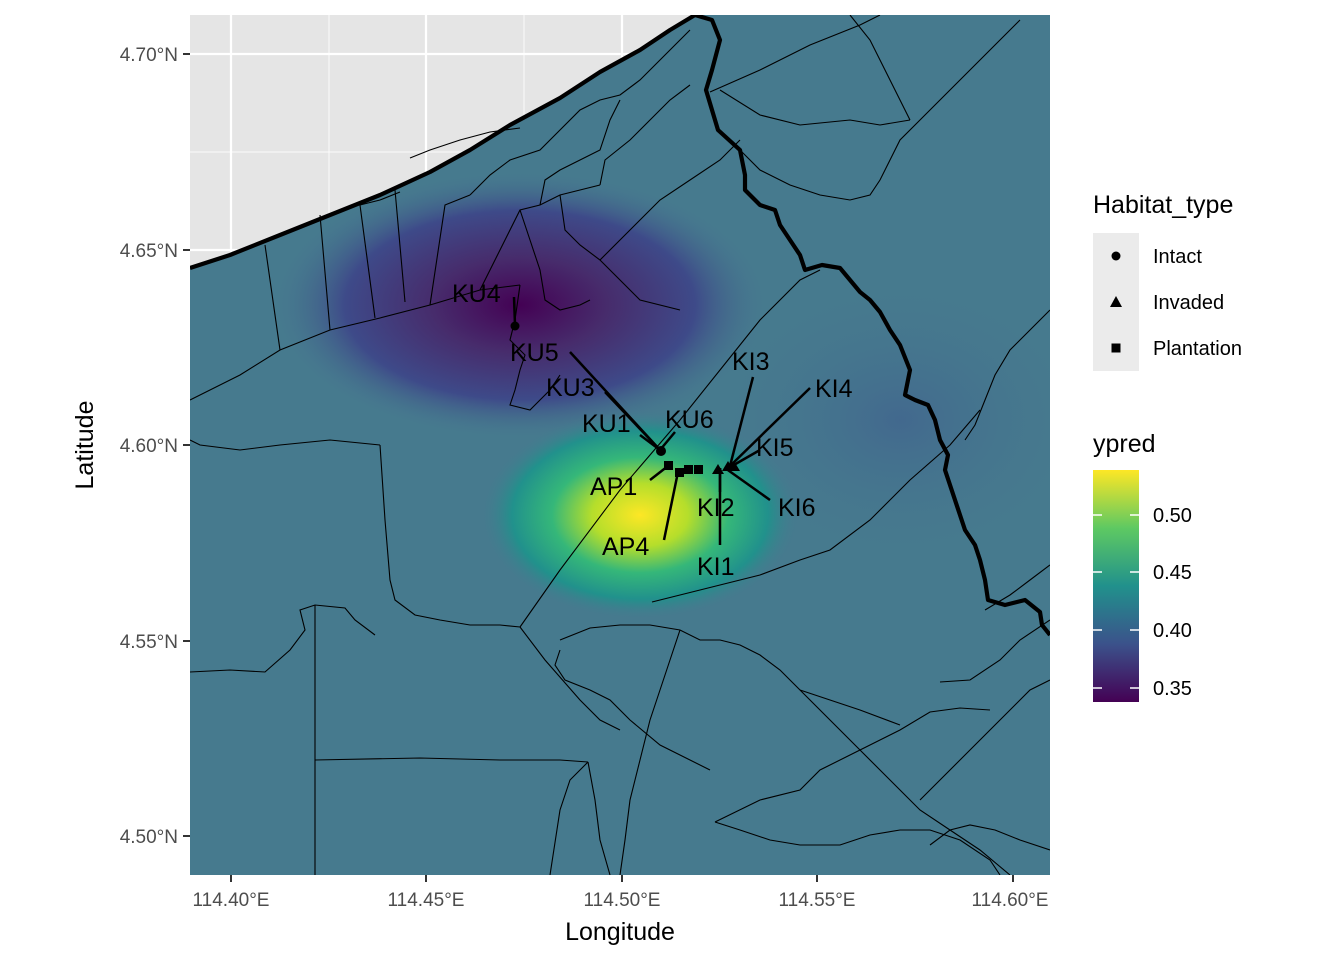  I want to click on site-marker-ap1, so click(668, 465).